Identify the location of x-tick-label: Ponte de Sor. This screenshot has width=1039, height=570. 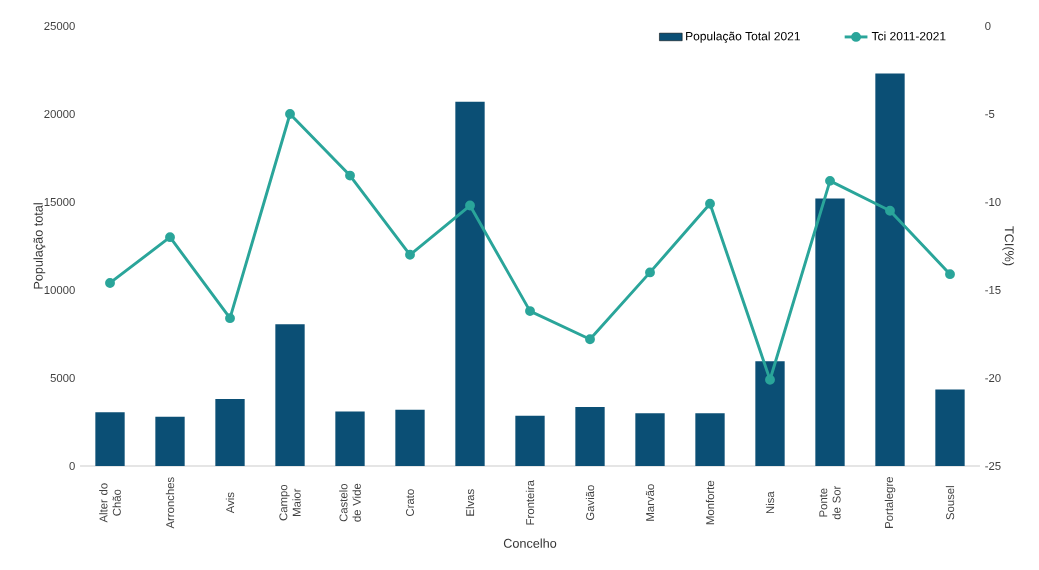
(830, 502).